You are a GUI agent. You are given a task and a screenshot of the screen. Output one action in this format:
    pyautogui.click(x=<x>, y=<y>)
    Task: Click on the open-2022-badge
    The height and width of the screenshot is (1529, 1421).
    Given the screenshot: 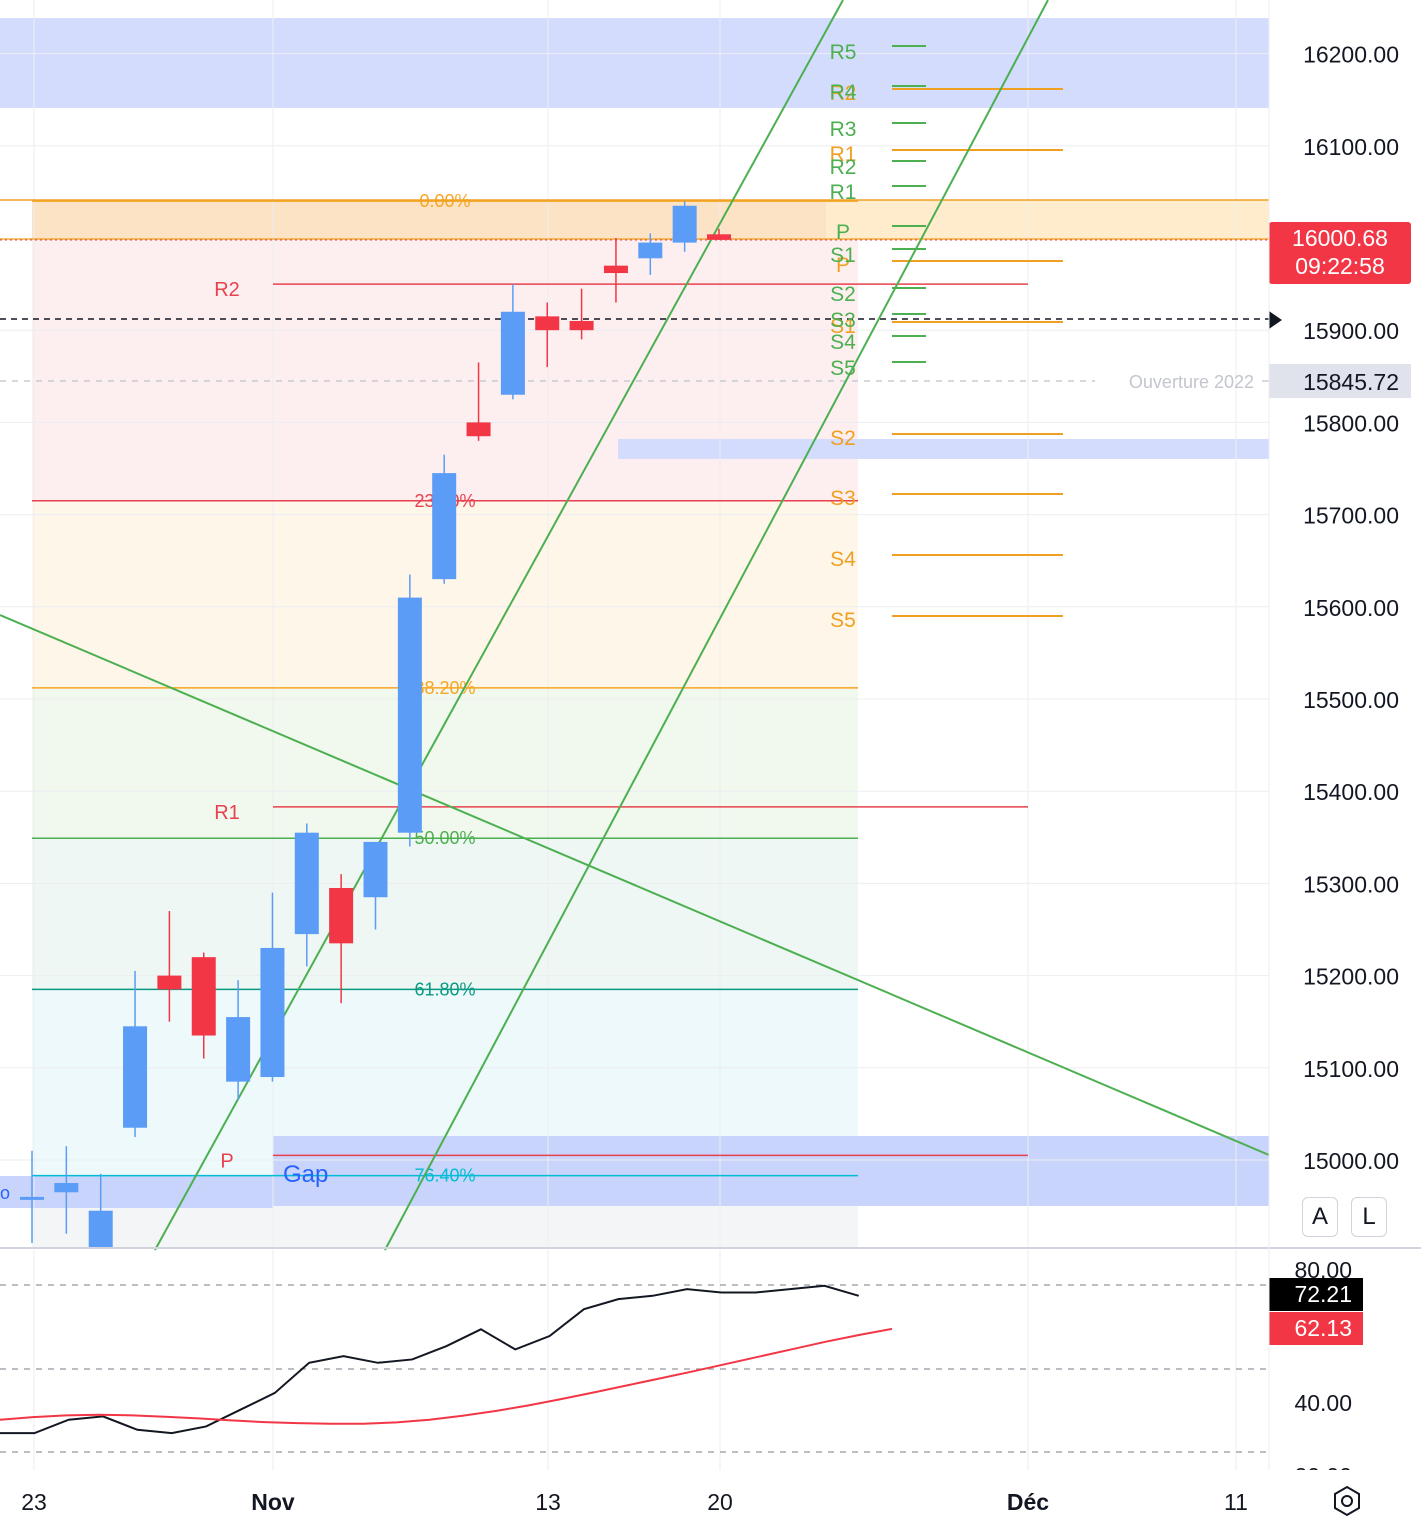 What is the action you would take?
    pyautogui.click(x=1340, y=381)
    